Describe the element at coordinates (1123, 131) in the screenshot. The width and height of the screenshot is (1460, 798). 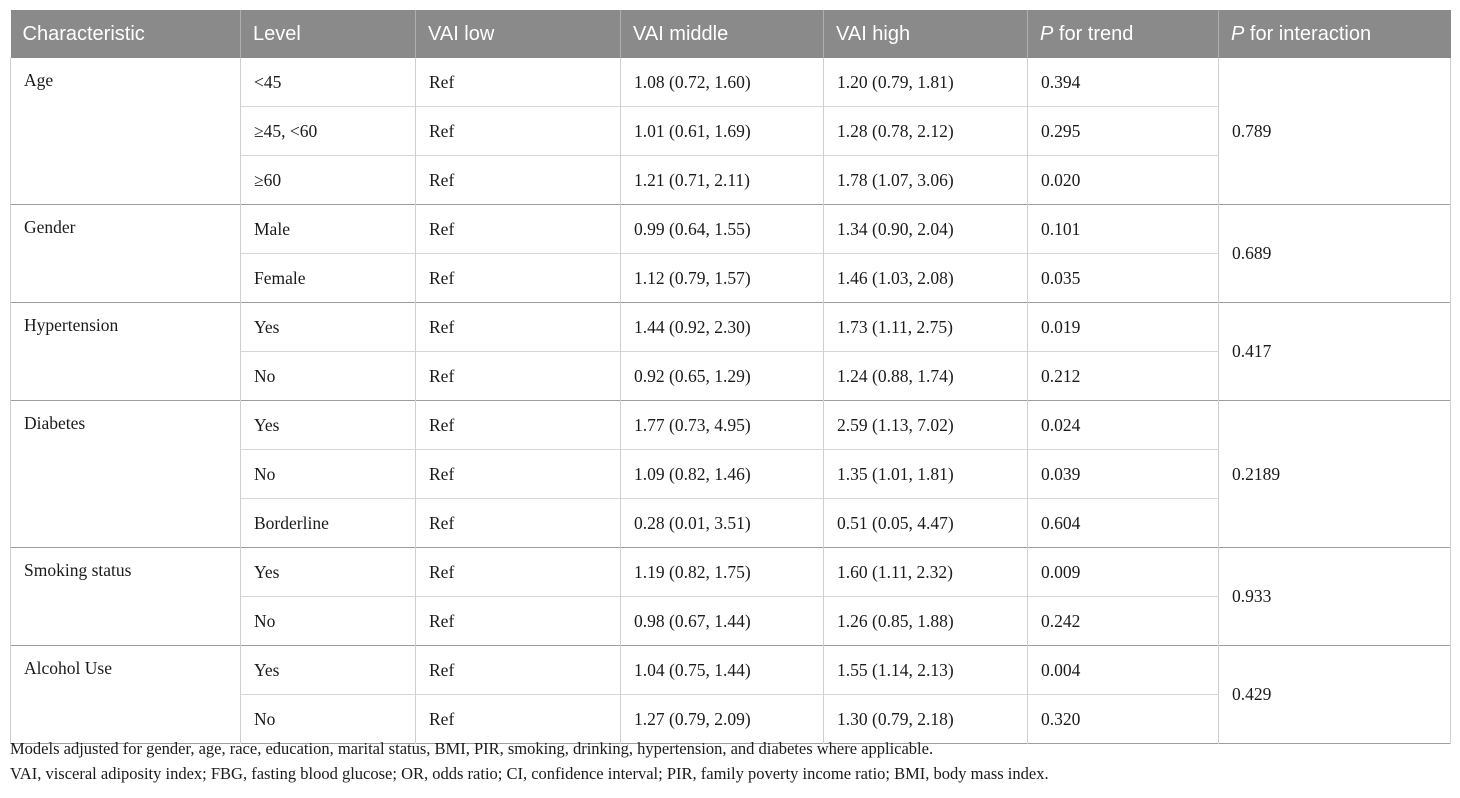
I see `p-trend-cell: 0.295` at that location.